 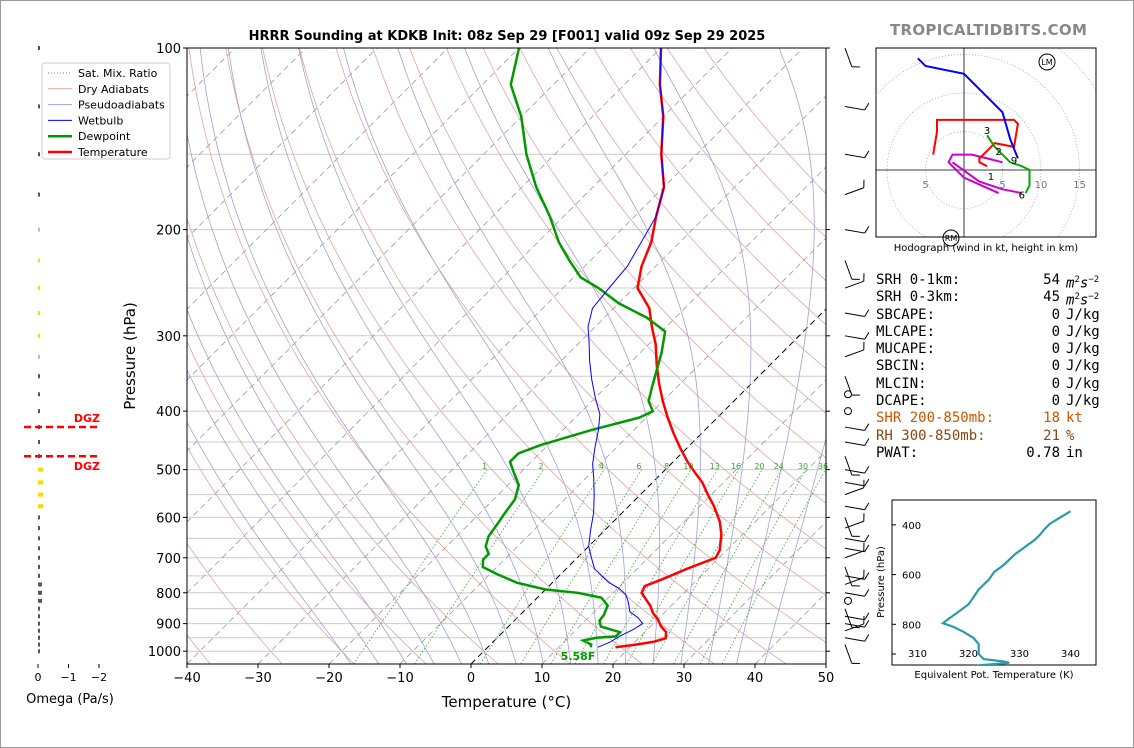 What do you see at coordinates (988, 332) in the screenshot?
I see `stat-row: MLCAPE: 0 J/kg` at bounding box center [988, 332].